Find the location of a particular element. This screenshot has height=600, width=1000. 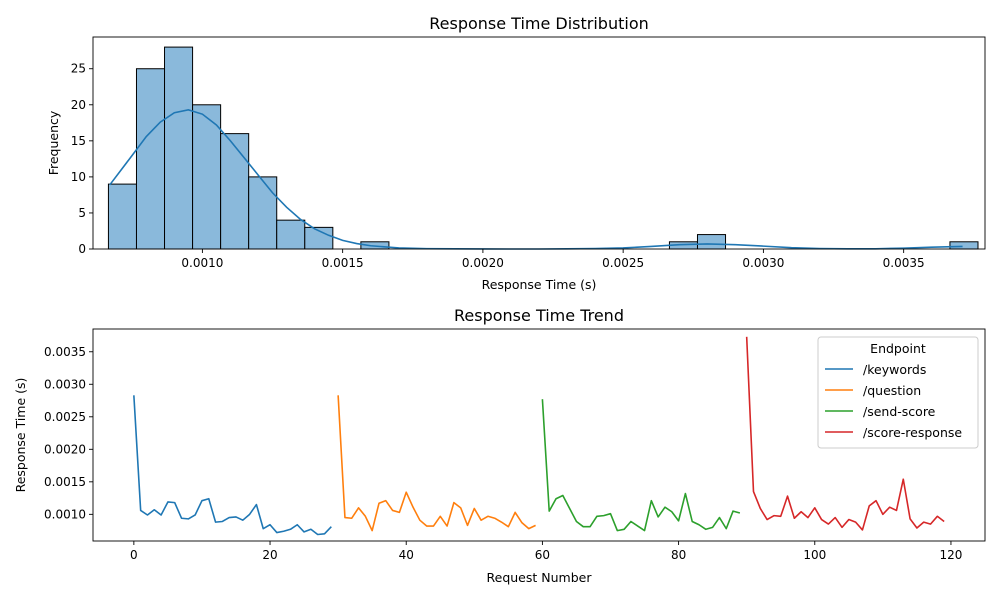

trend-x-ticks: 0 20 40 60 80 100 120 is located at coordinates (546, 551).